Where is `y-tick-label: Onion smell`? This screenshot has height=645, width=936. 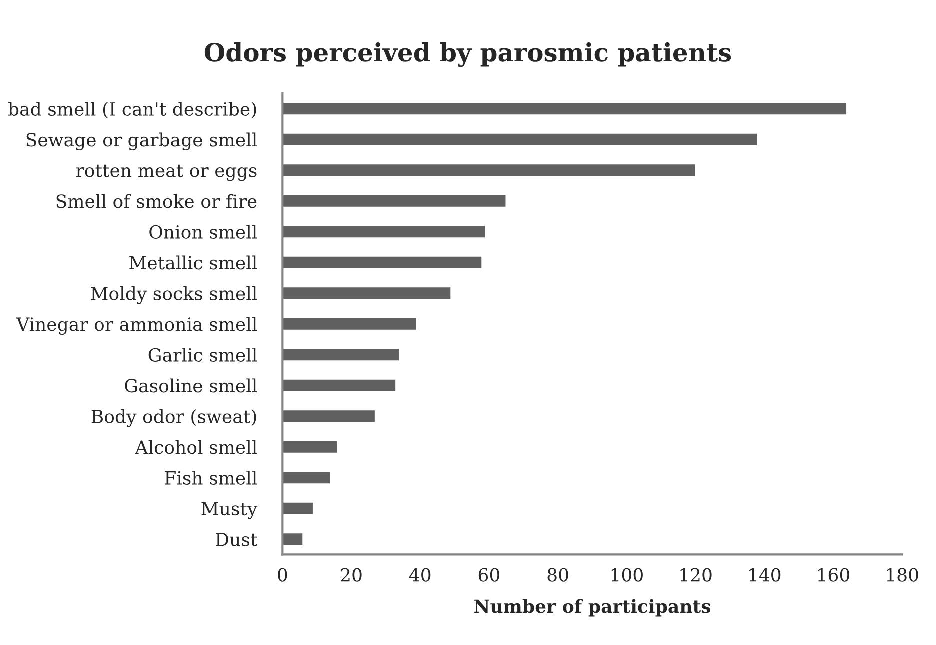 y-tick-label: Onion smell is located at coordinates (204, 232).